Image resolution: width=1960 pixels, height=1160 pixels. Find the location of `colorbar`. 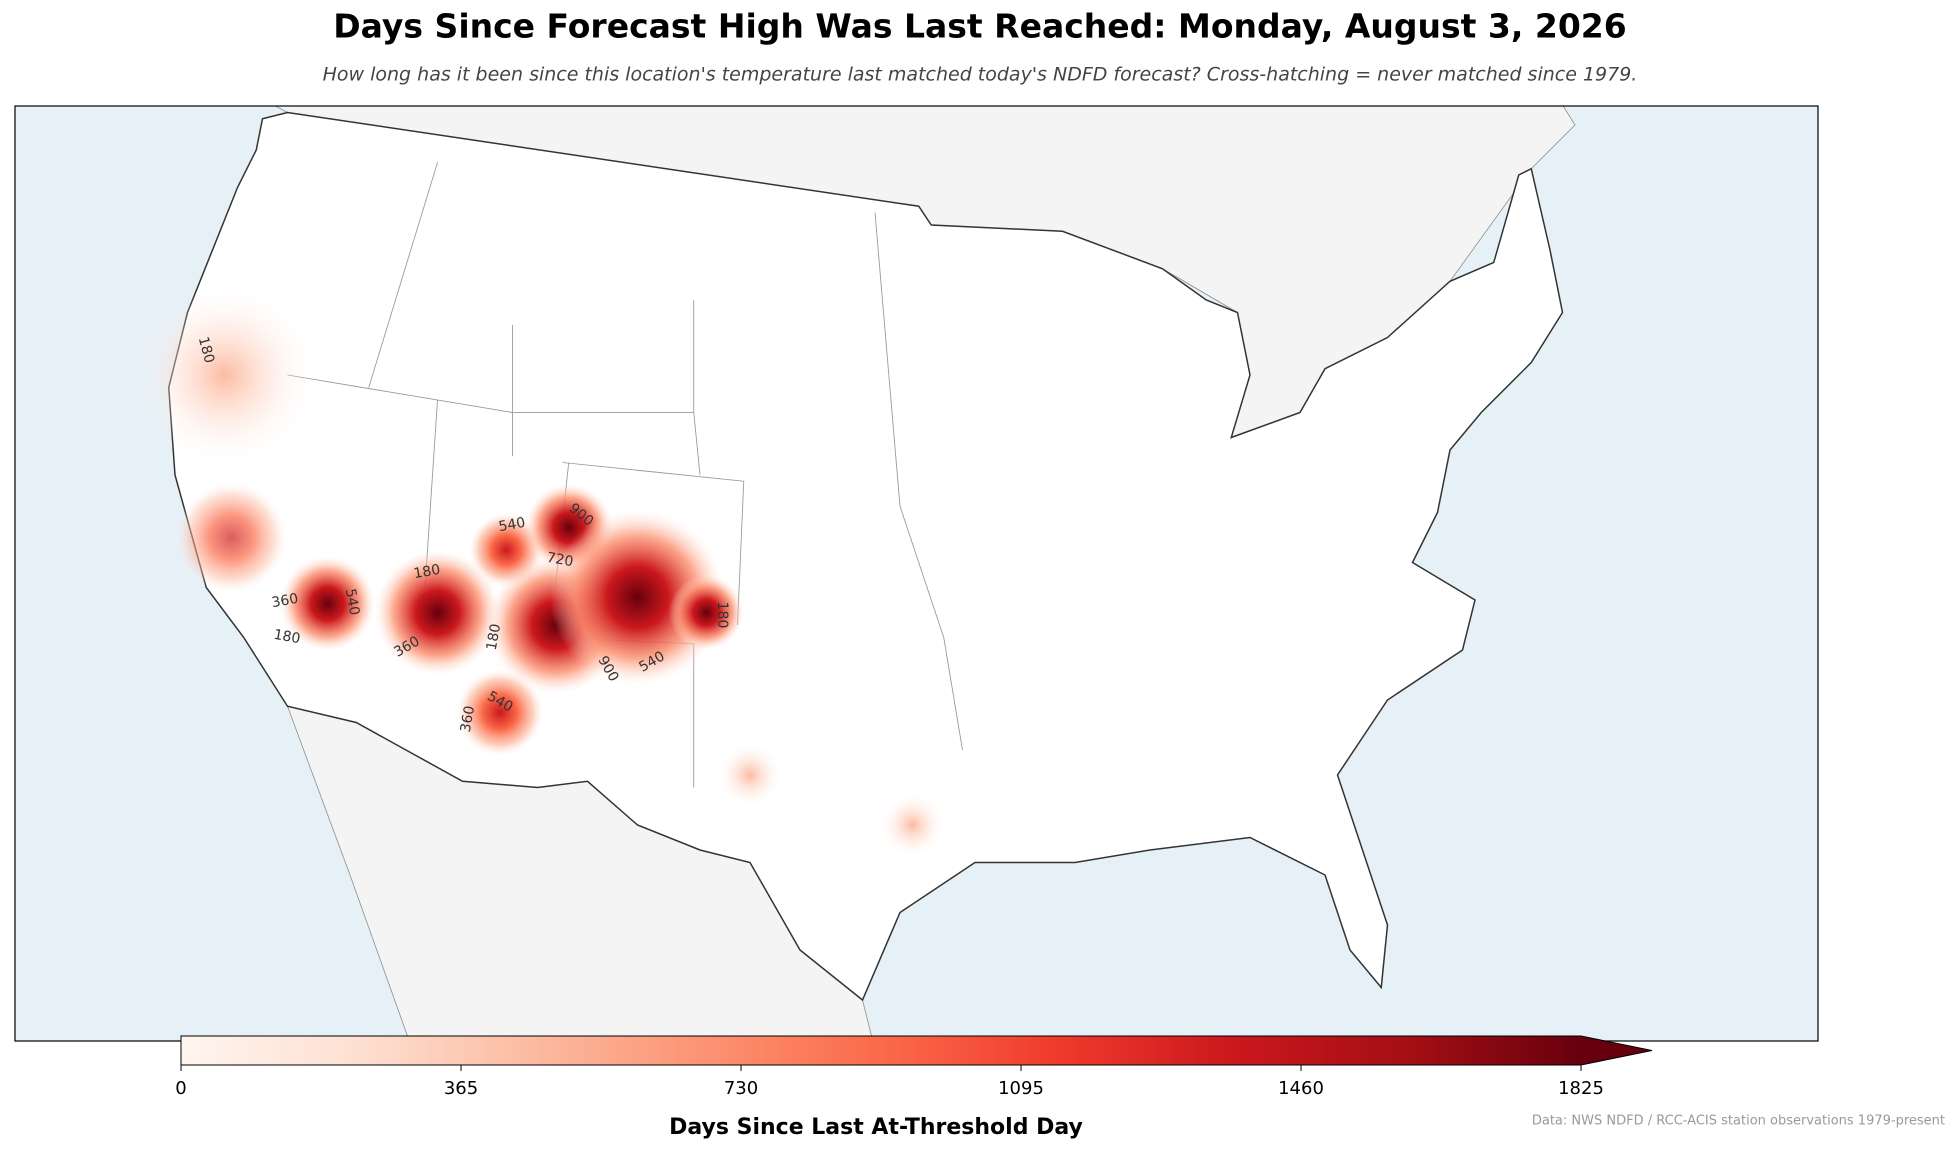

colorbar is located at coordinates (881, 1050).